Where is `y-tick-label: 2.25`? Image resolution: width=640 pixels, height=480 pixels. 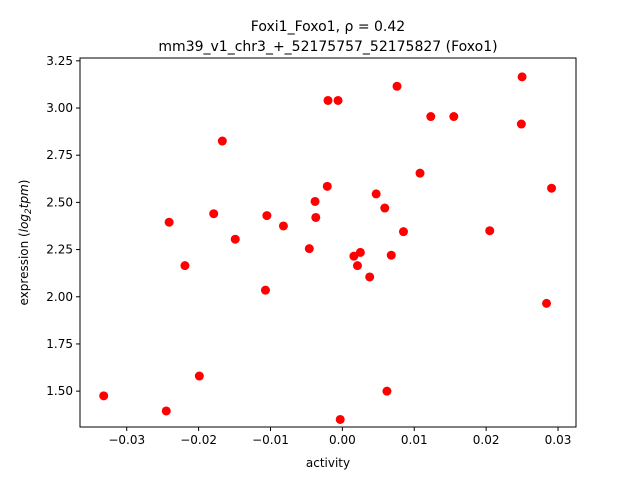 y-tick-label: 2.25 is located at coordinates (59, 250).